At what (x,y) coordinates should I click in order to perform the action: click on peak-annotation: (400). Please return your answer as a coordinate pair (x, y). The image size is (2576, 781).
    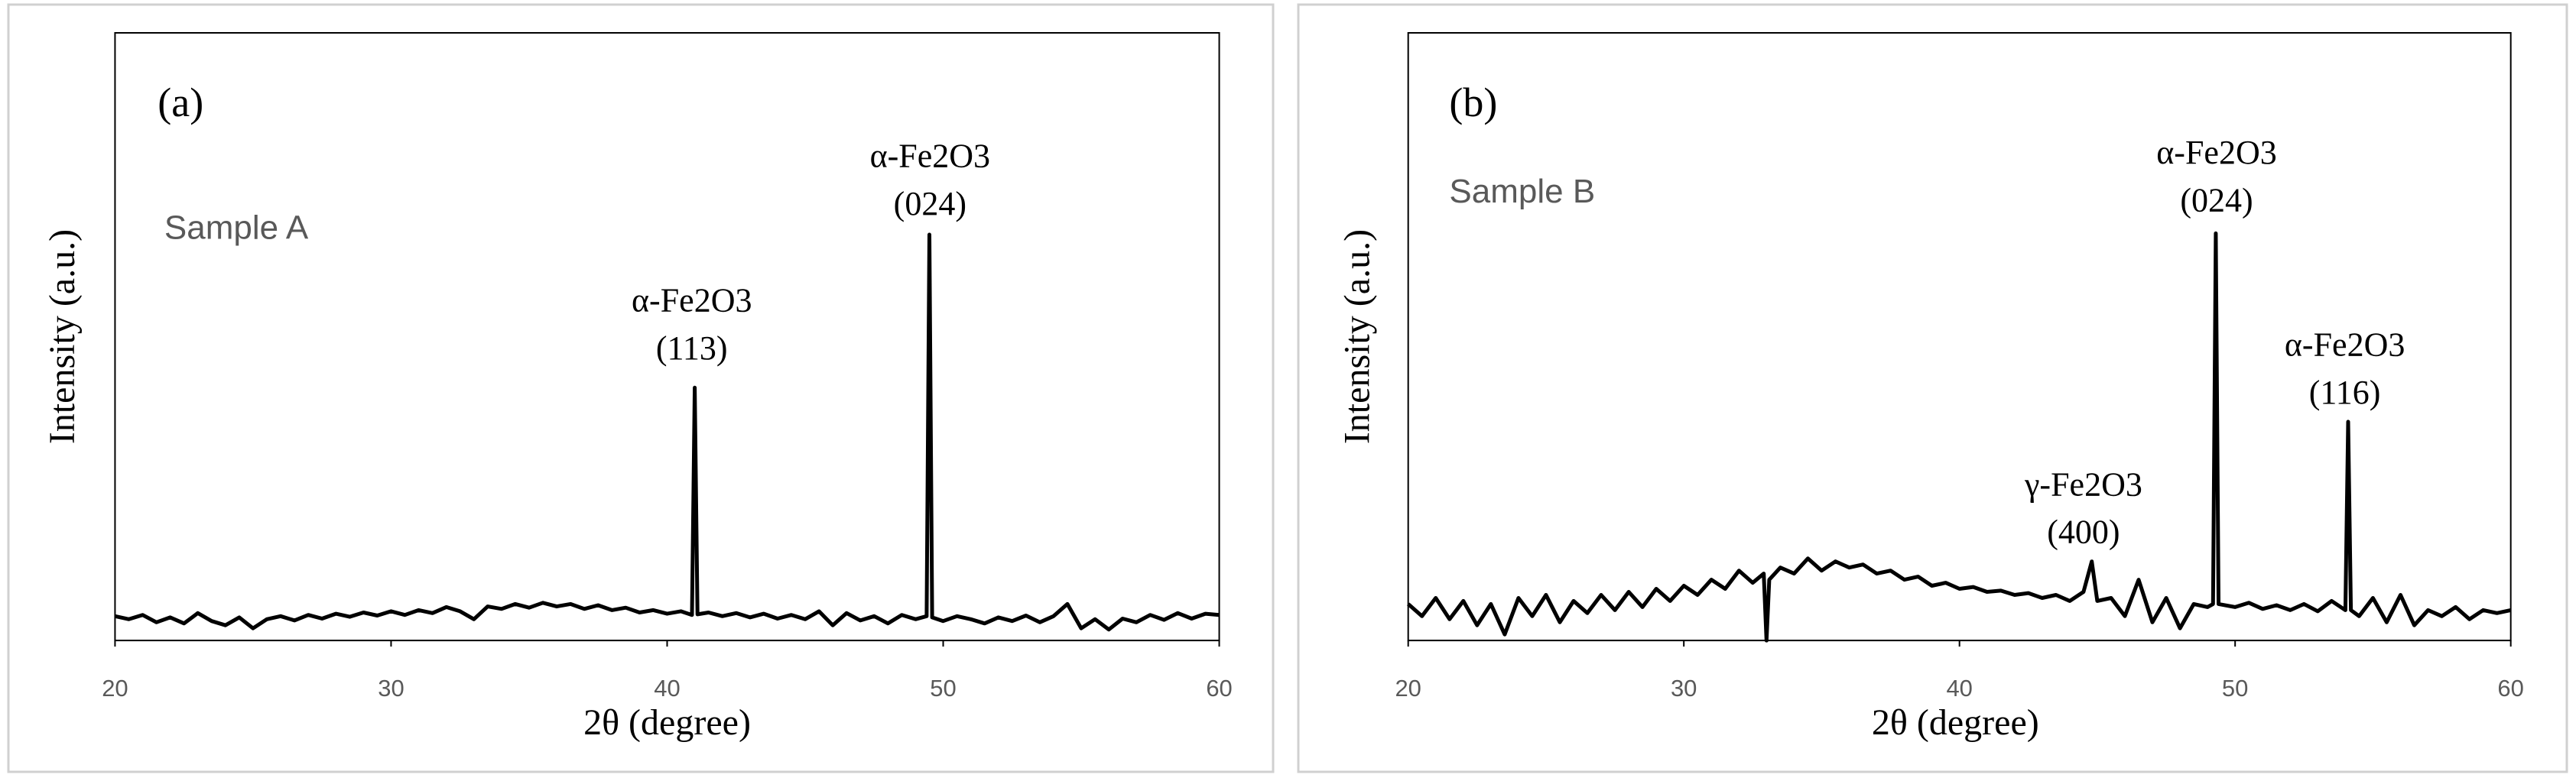
    Looking at the image, I should click on (2084, 532).